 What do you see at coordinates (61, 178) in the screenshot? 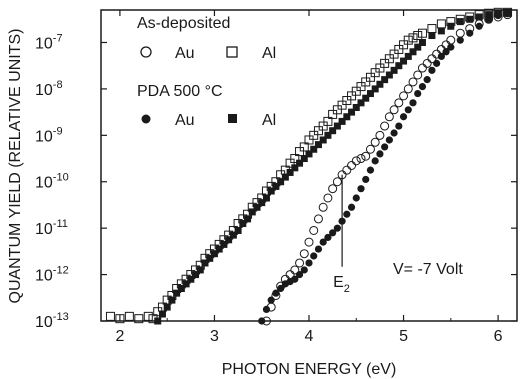
I see `y-tick-exponent: -10` at bounding box center [61, 178].